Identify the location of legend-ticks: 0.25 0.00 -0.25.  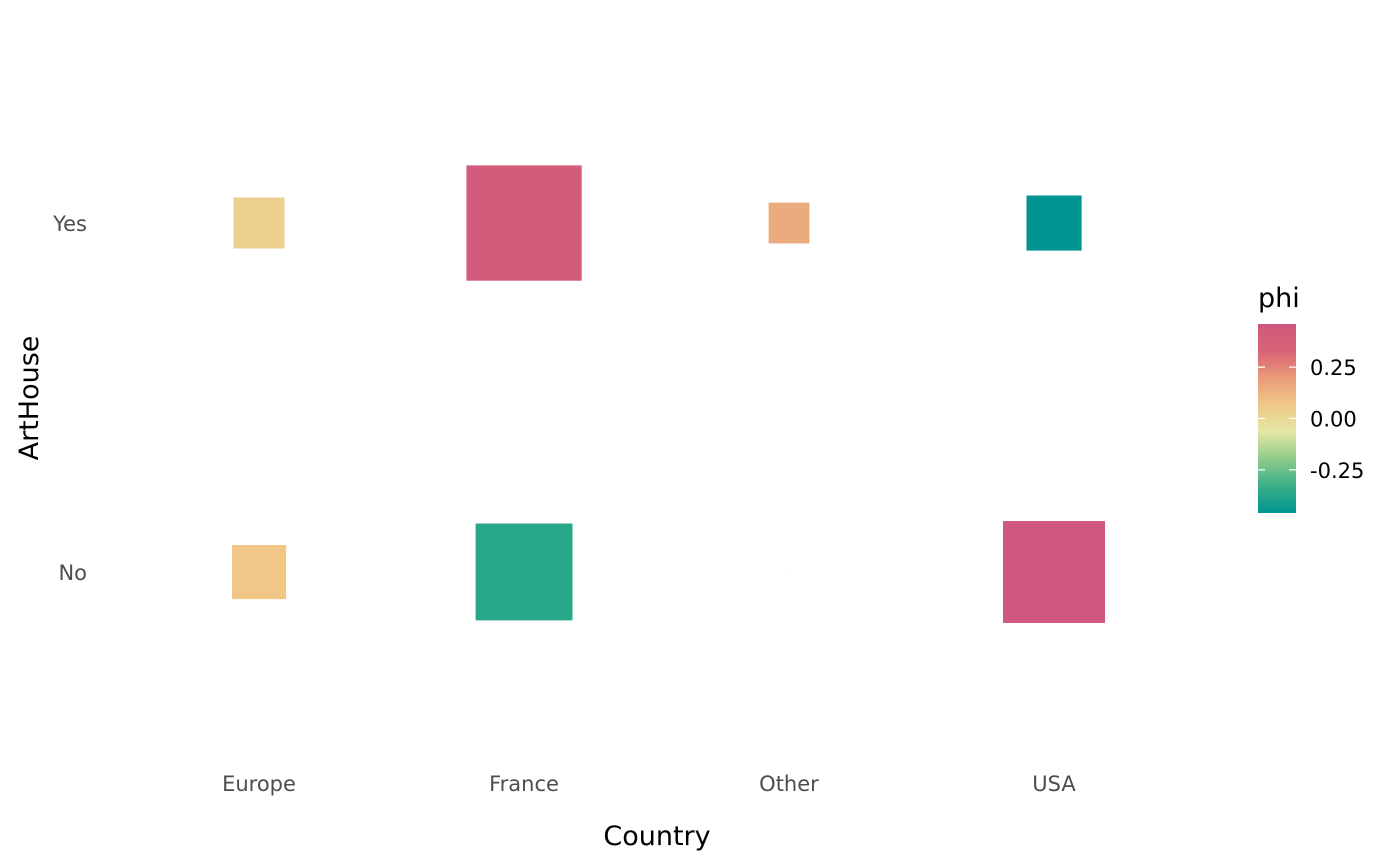
(1311, 419).